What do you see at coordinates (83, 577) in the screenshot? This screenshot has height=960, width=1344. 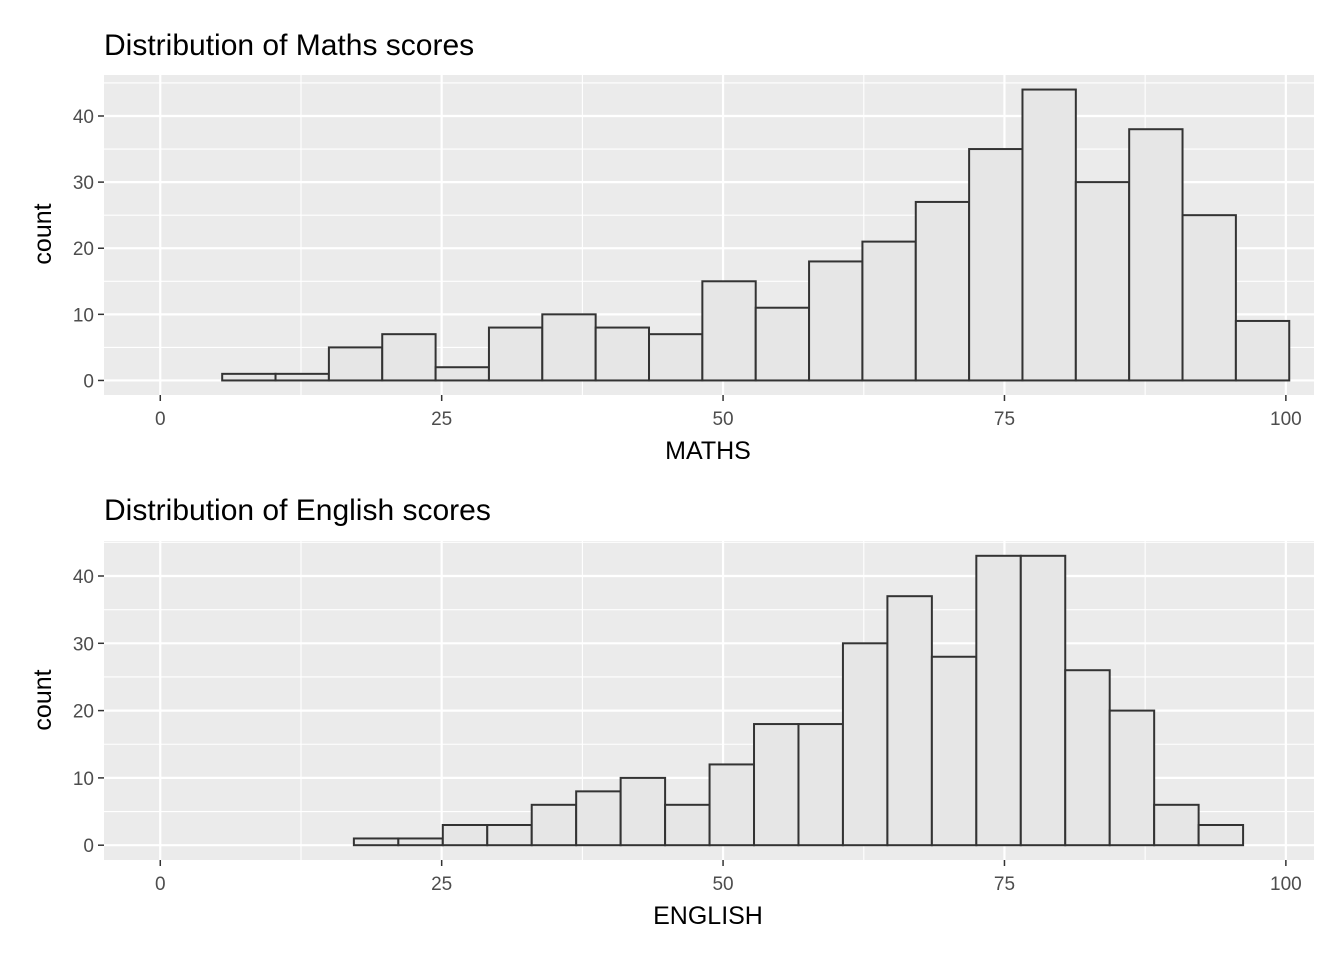 I see `english-y-tick-label: 40` at bounding box center [83, 577].